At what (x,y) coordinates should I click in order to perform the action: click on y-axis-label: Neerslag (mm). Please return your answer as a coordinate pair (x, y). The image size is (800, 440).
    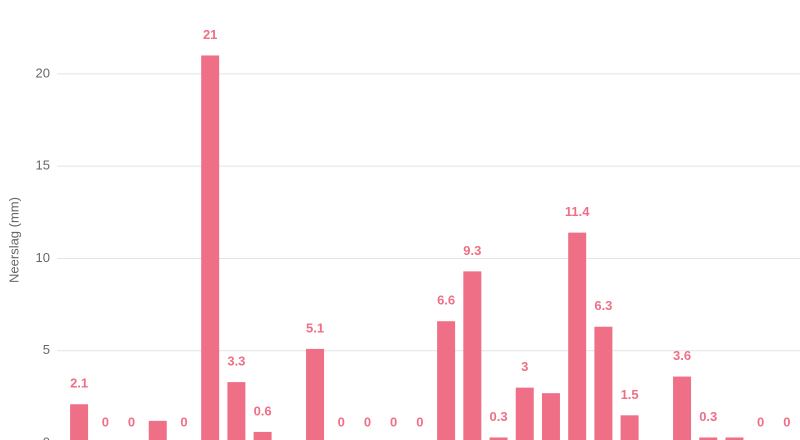
    Looking at the image, I should click on (13, 240).